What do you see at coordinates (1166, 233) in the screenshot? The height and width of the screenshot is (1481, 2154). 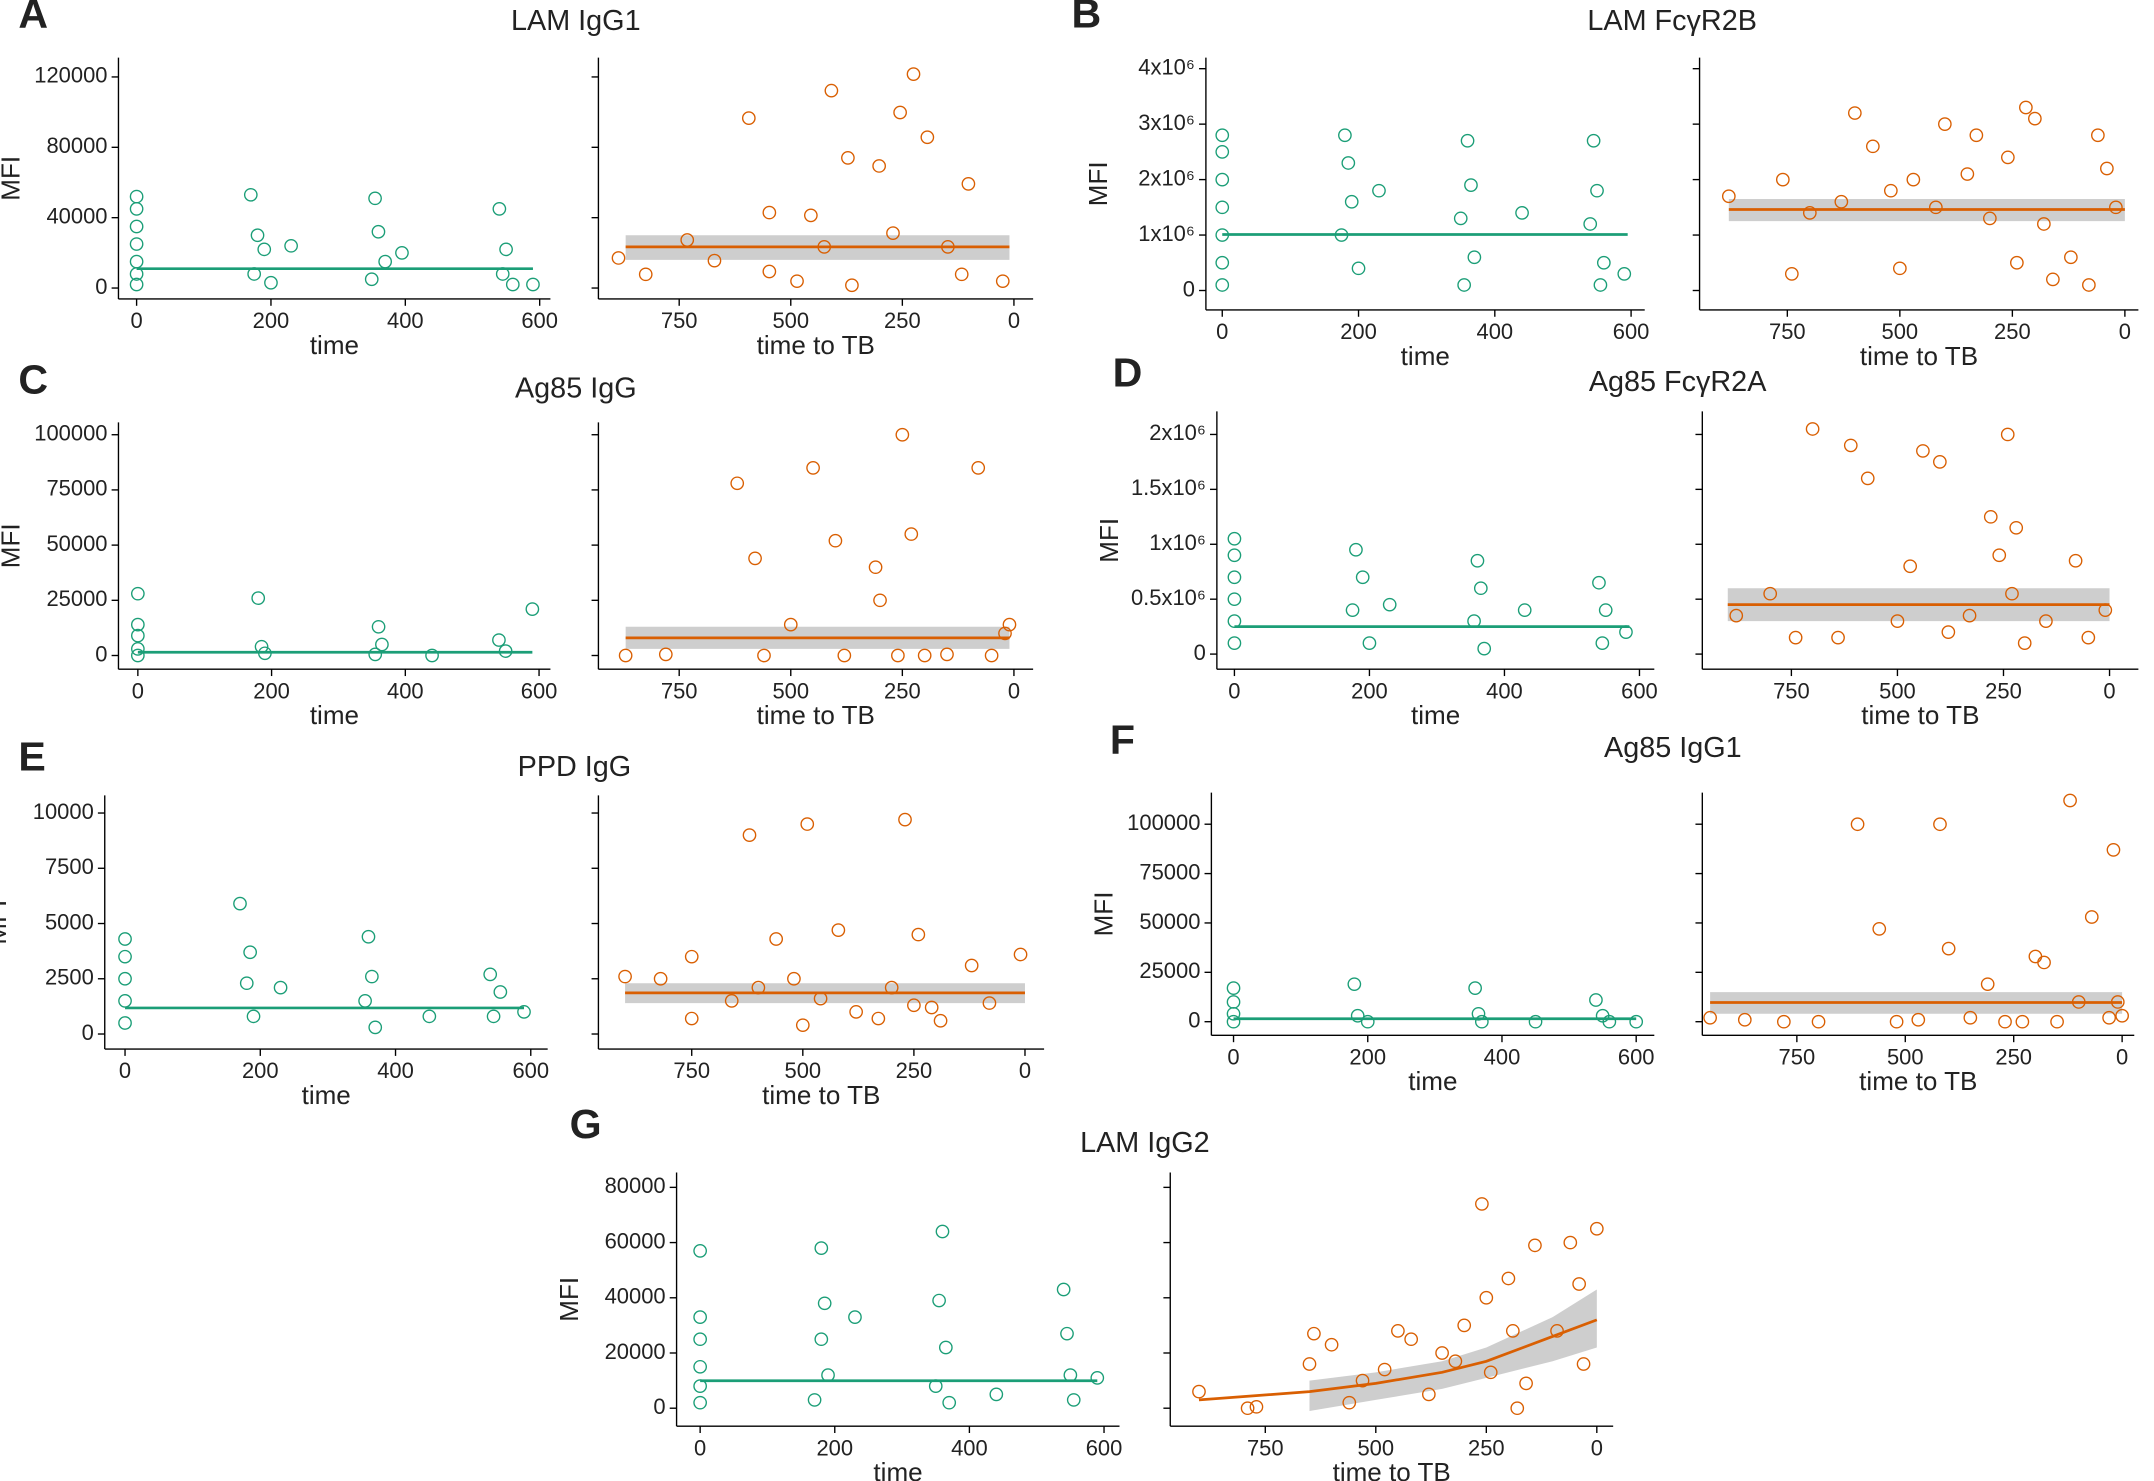 I see `y-tick-label: 1x10⁶` at bounding box center [1166, 233].